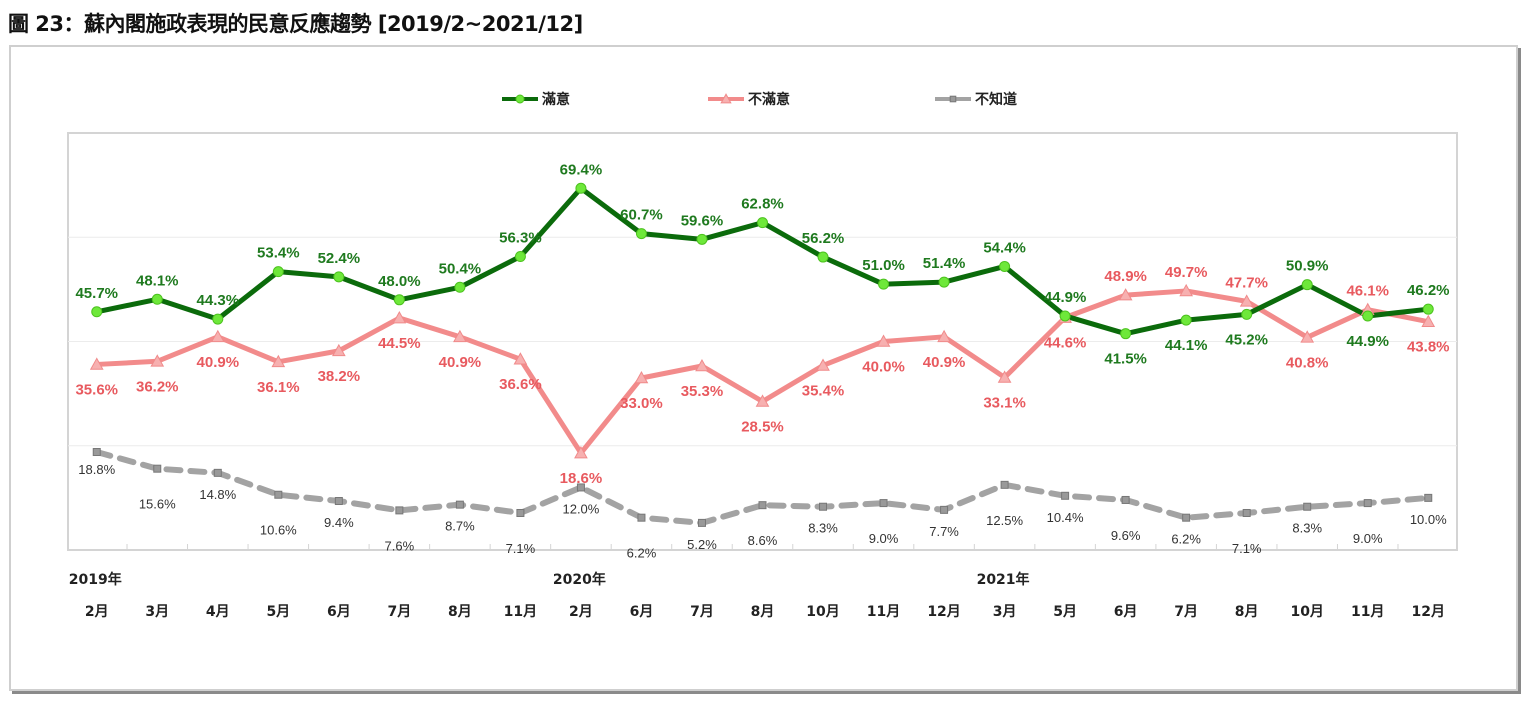 Image resolution: width=1538 pixels, height=708 pixels. I want to click on year-label: 2020年, so click(579, 579).